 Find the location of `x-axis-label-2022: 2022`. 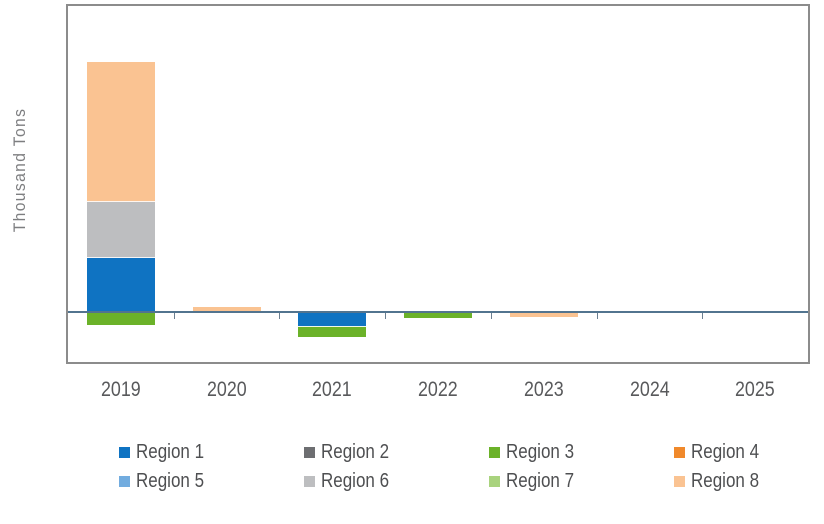

x-axis-label-2022: 2022 is located at coordinates (438, 389).